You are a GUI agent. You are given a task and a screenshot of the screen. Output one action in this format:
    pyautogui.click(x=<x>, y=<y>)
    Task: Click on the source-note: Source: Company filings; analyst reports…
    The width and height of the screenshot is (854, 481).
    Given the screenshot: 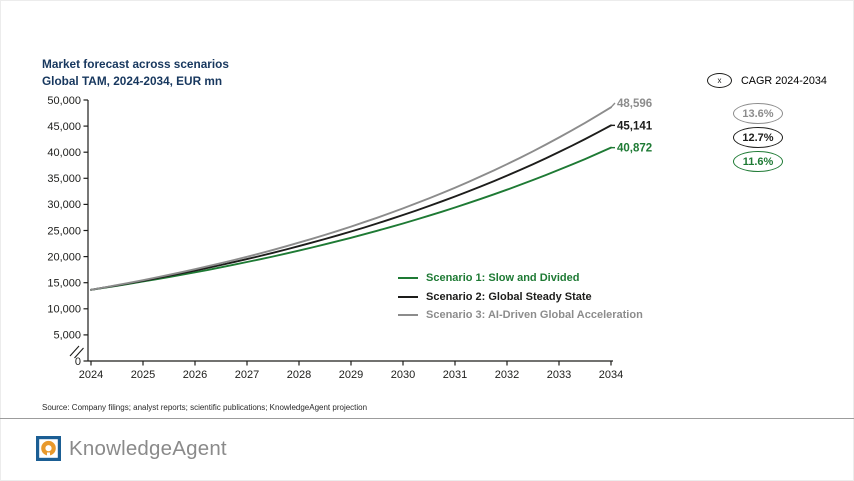 What is the action you would take?
    pyautogui.click(x=205, y=407)
    